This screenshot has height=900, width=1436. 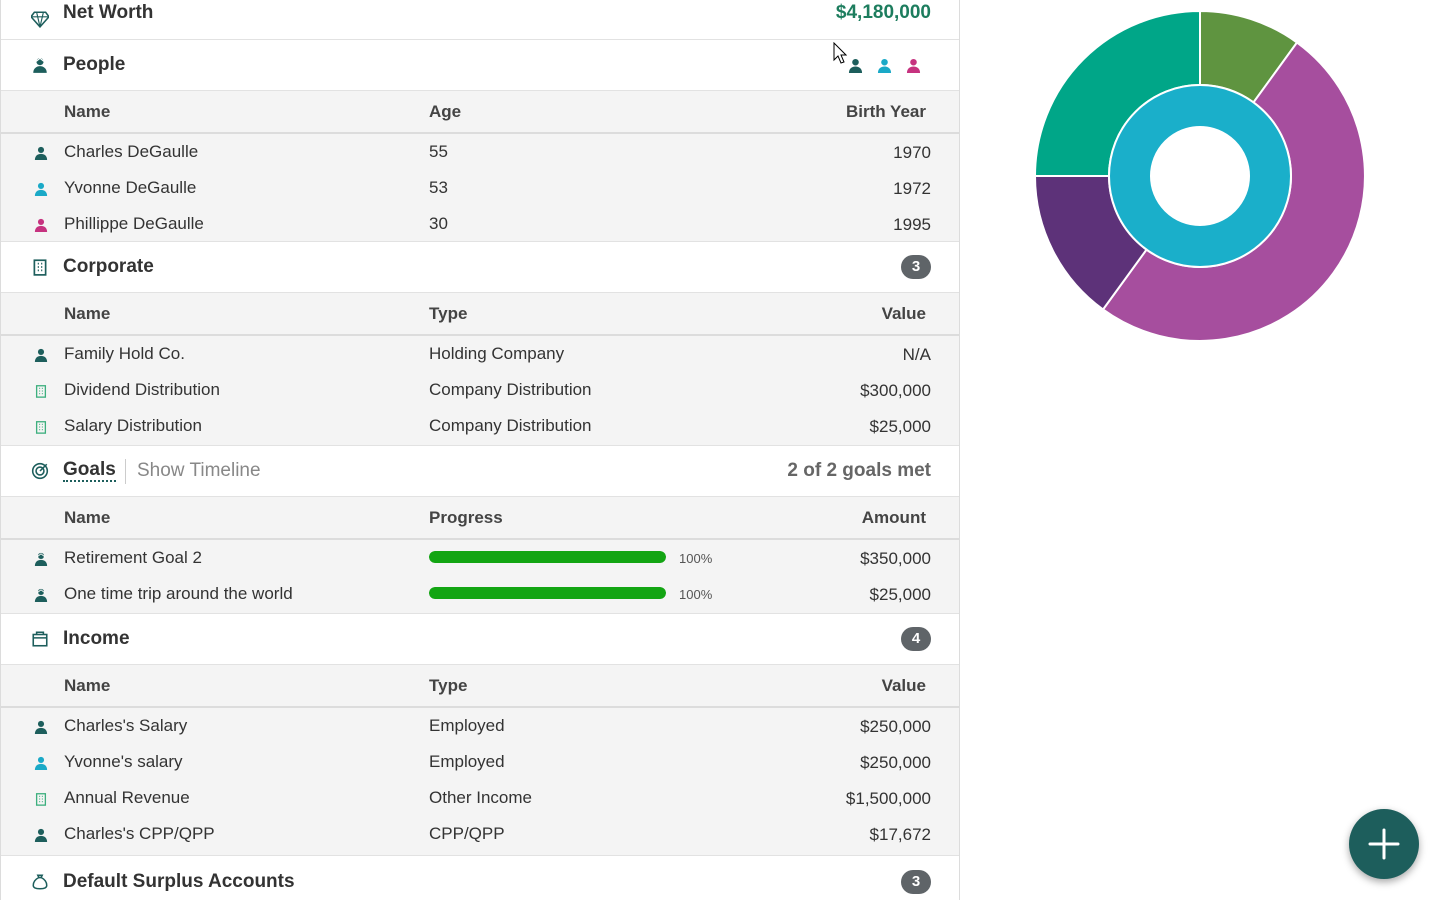 What do you see at coordinates (438, 223) in the screenshot?
I see `person-age: 30` at bounding box center [438, 223].